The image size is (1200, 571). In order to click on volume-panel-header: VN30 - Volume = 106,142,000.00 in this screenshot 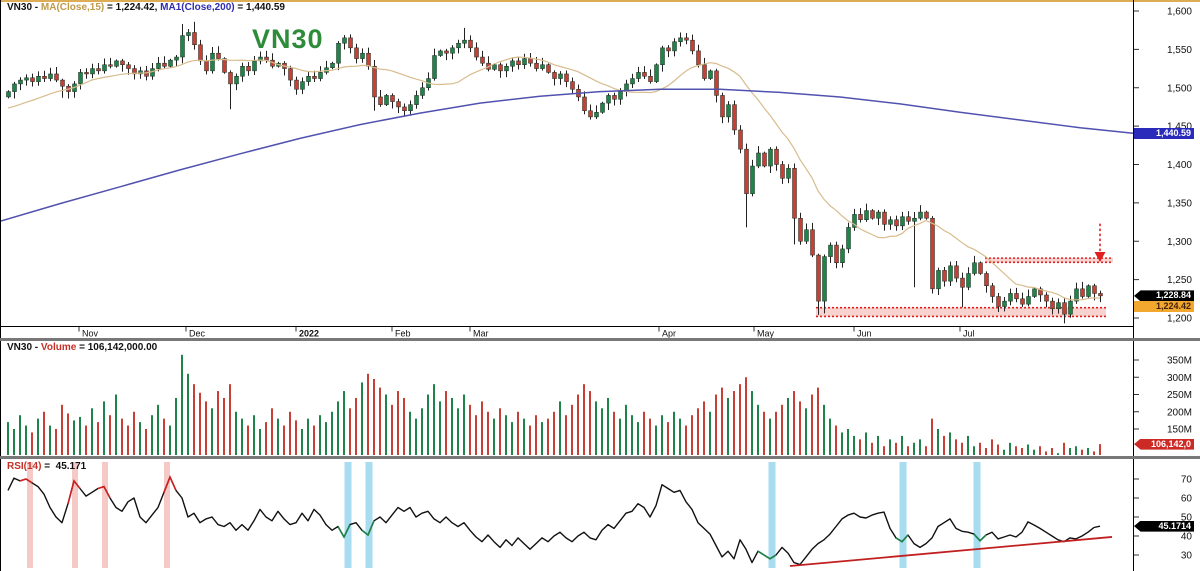, I will do `click(82, 347)`.